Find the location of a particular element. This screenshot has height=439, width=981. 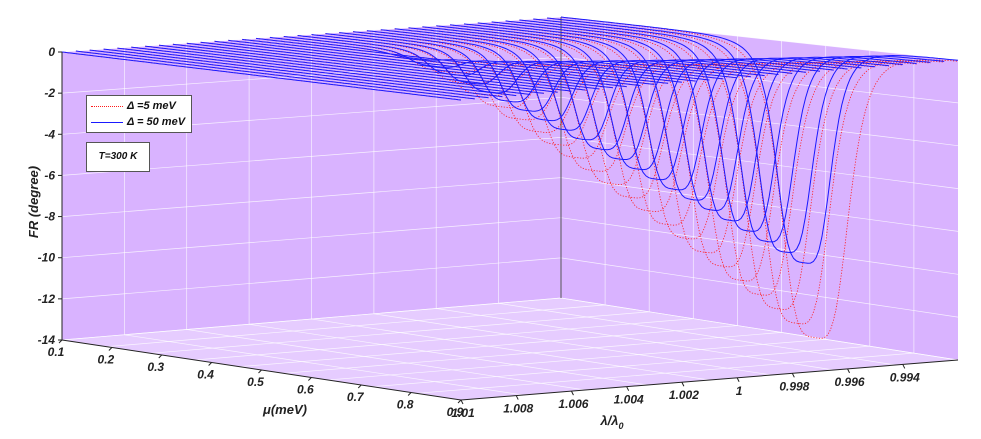

mu-tick-label: 0.9 is located at coordinates (455, 412).